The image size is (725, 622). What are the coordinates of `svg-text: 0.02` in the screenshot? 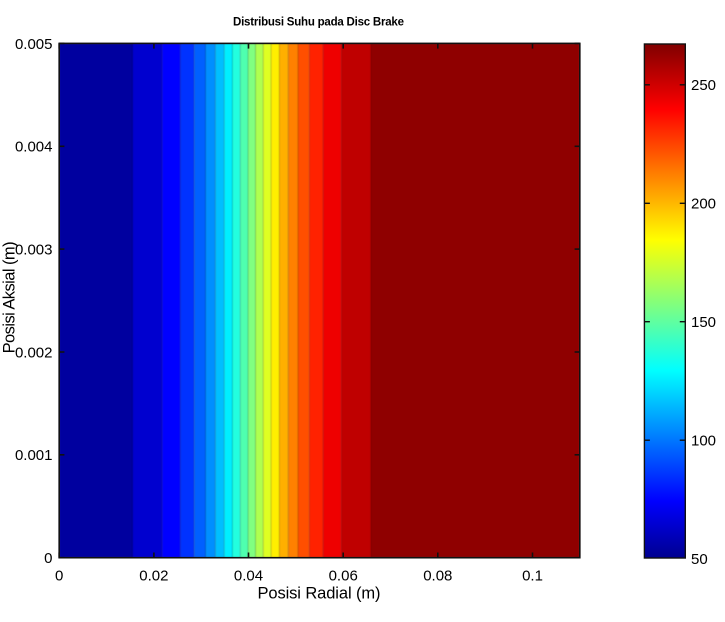 It's located at (153, 576).